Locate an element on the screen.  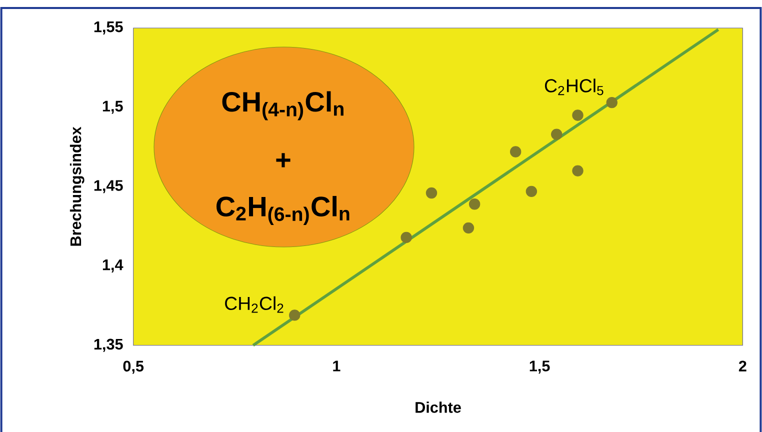
annotation: CH$_{2}$Cl$_{2}$ is located at coordinates (254, 304).